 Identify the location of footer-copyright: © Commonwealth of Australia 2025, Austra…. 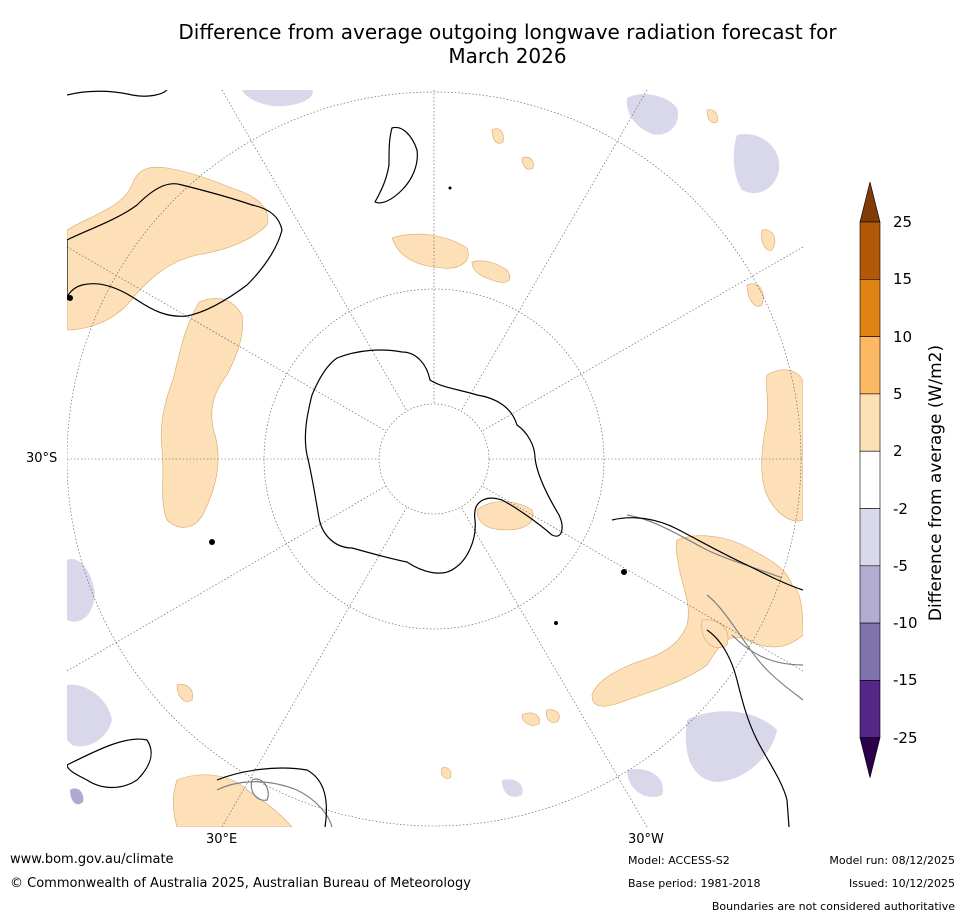
(240, 883).